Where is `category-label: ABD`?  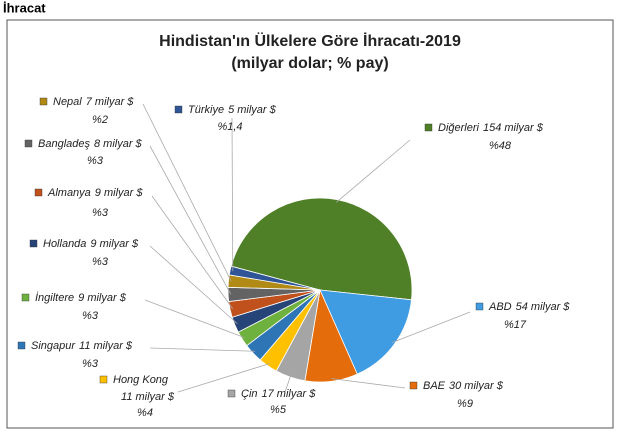 category-label: ABD is located at coordinates (500, 307).